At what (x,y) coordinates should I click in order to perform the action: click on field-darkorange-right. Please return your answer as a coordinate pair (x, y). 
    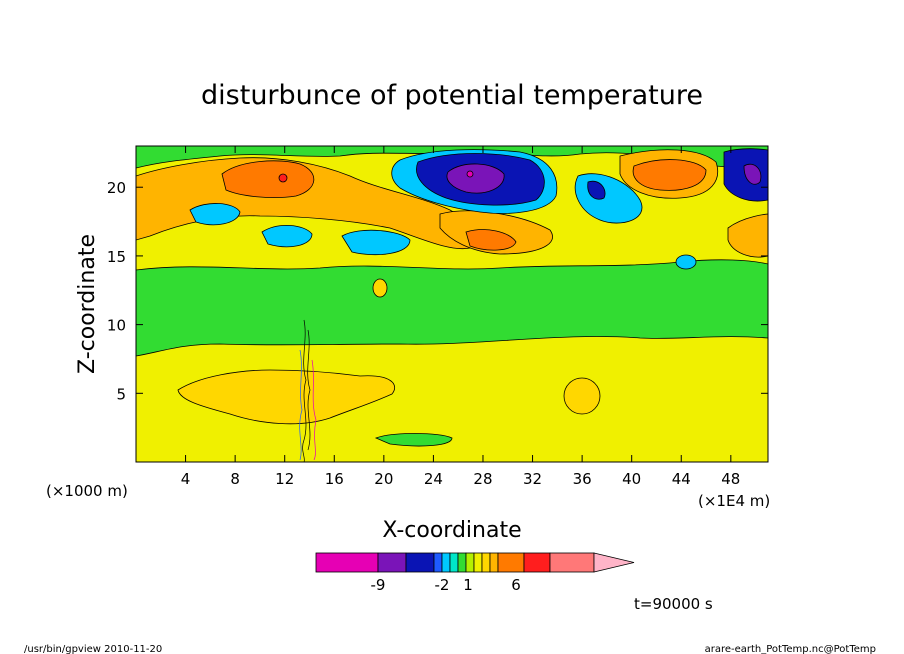
    Looking at the image, I should click on (669, 175).